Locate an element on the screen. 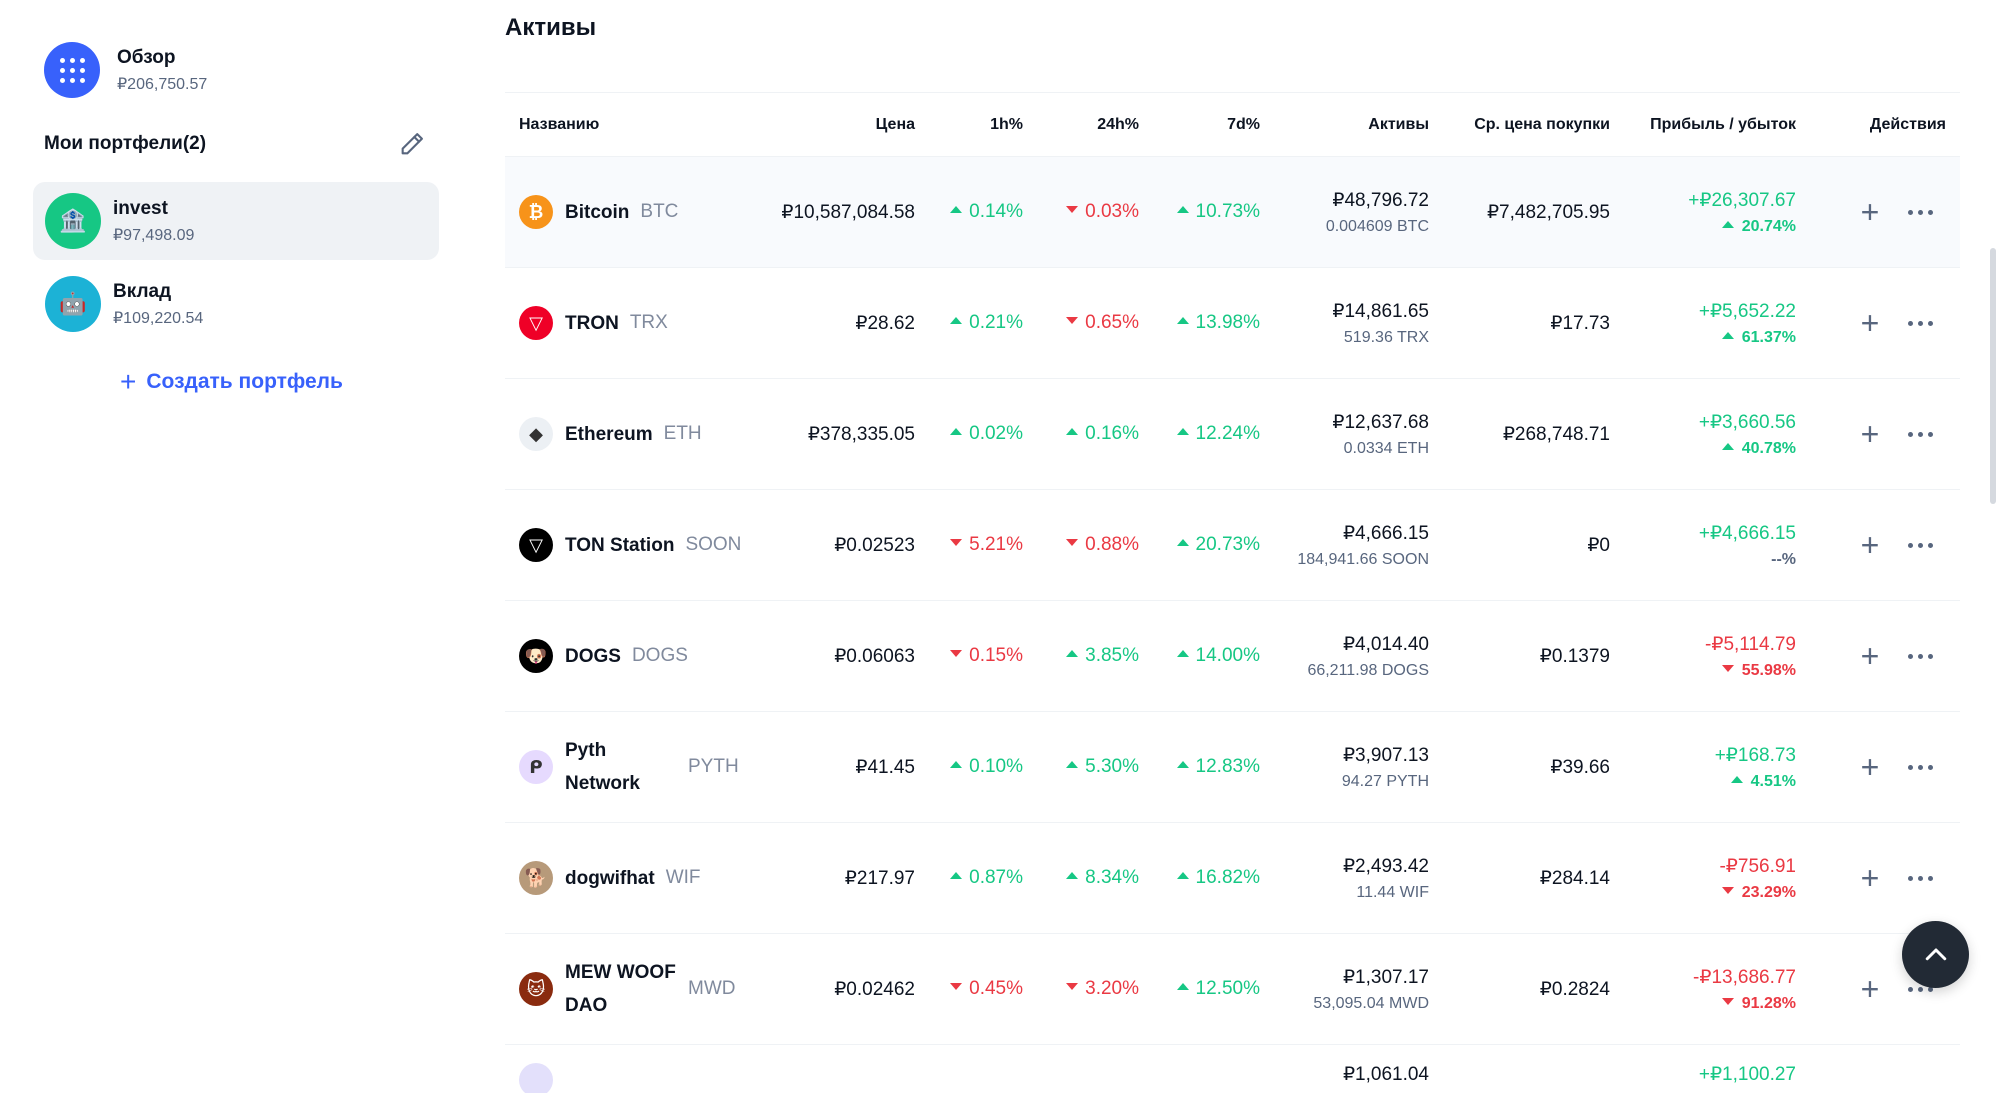 This screenshot has width=2000, height=1093. header-24h: 24h% is located at coordinates (1118, 124).